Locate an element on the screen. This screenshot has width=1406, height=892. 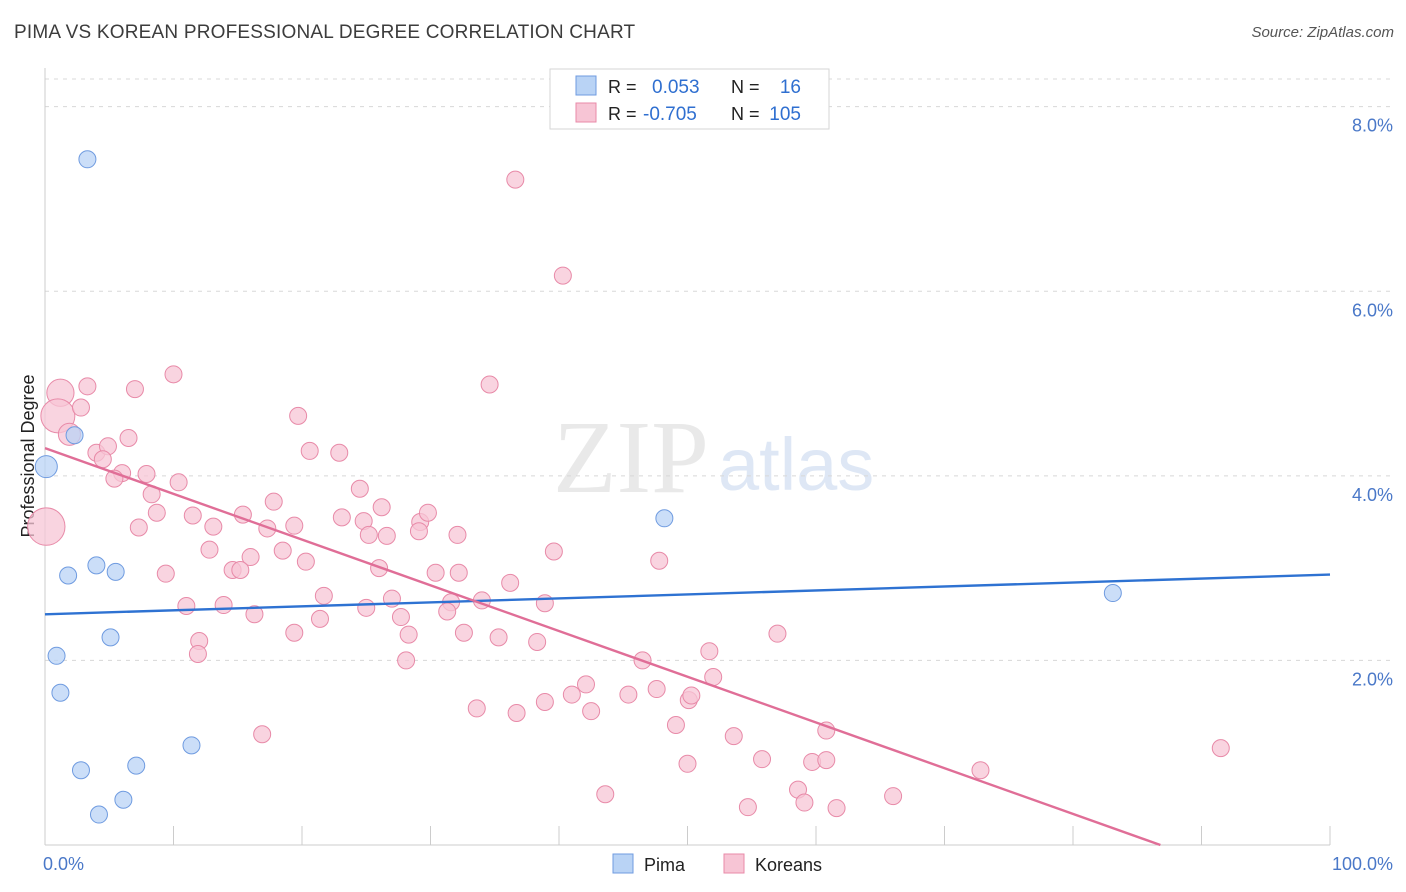
pima-n-value: 16 is located at coordinates (790, 87).